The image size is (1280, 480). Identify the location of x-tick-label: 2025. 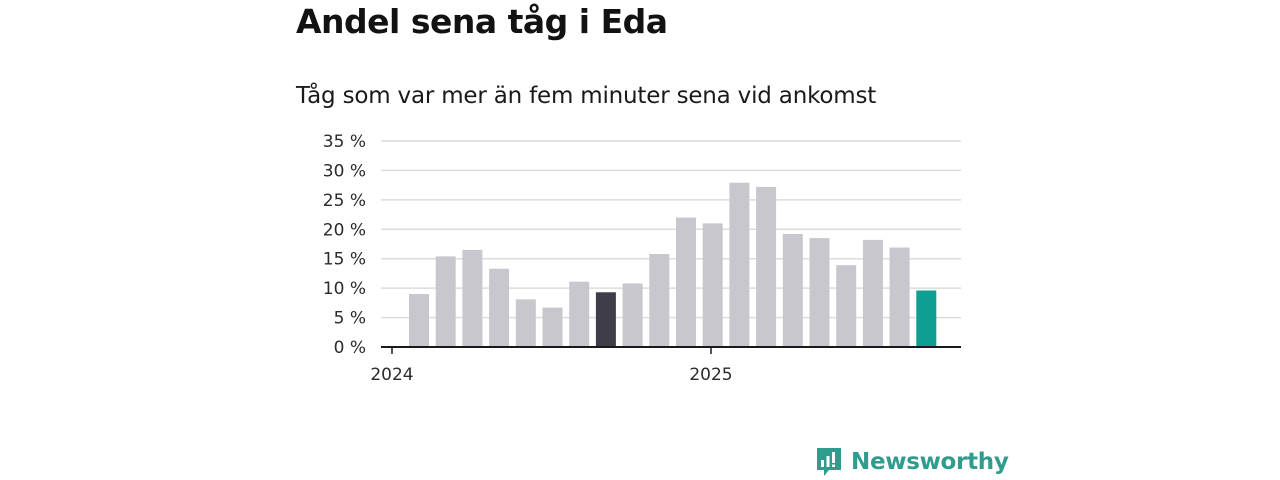
(710, 375).